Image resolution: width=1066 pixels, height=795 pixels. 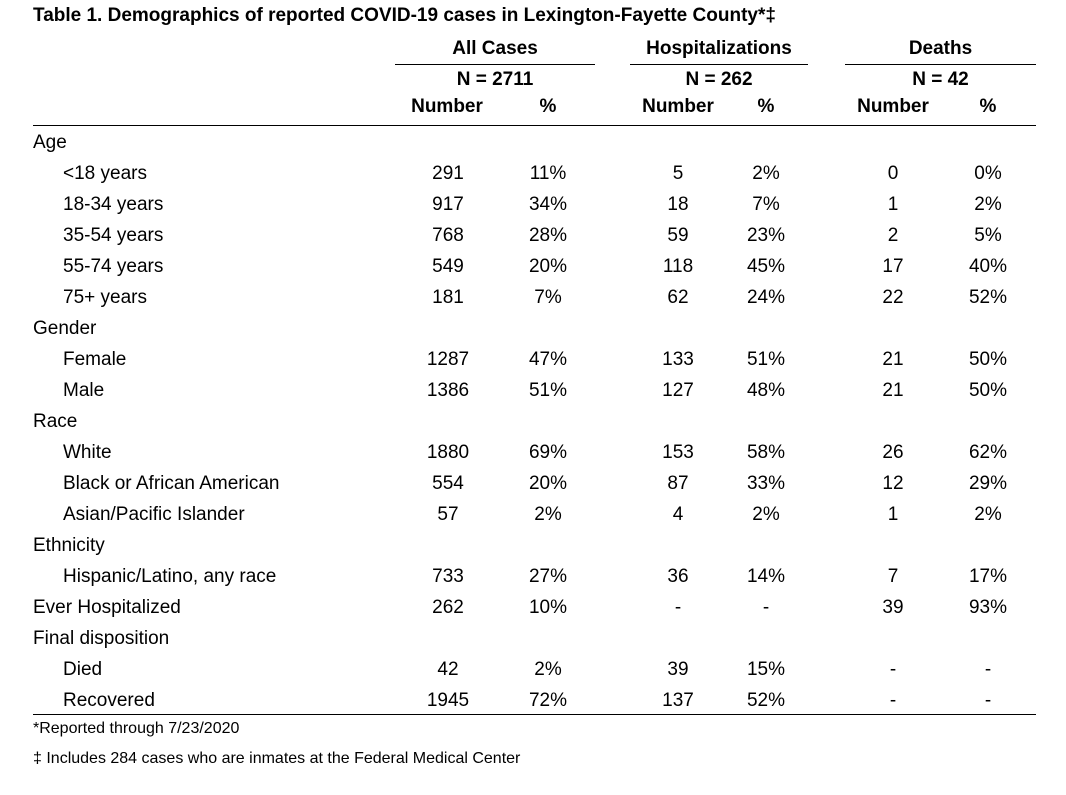 What do you see at coordinates (678, 173) in the screenshot?
I see `cell-number: 5` at bounding box center [678, 173].